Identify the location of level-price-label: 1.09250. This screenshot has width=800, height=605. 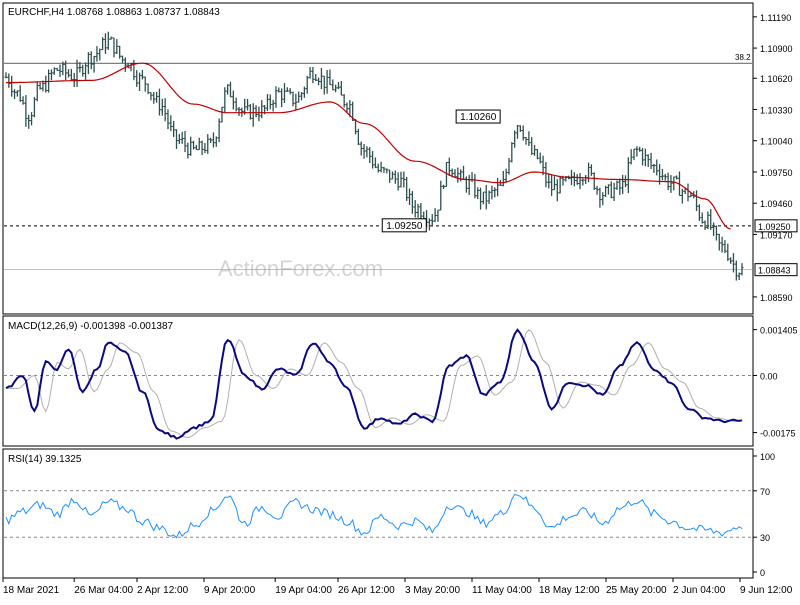
(774, 227).